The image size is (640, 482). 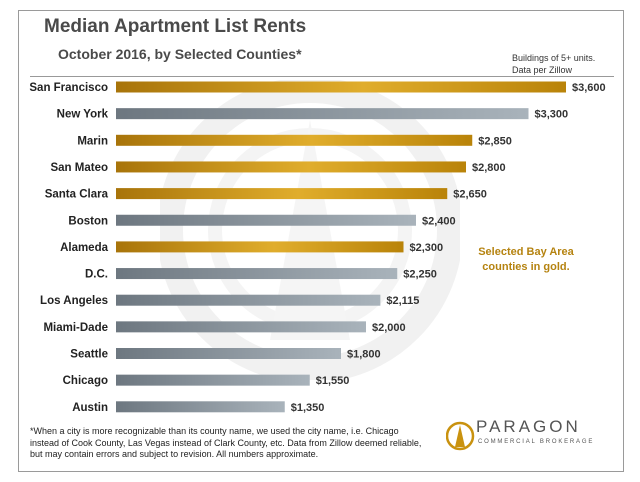 I want to click on value-label: $2,400, so click(x=439, y=221).